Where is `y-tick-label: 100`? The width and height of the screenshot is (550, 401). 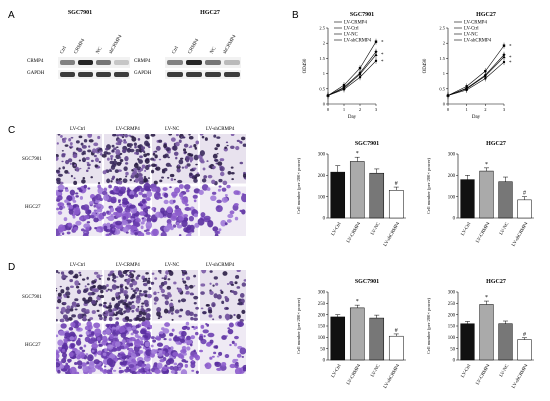 y-tick-label: 100 is located at coordinates (322, 197).